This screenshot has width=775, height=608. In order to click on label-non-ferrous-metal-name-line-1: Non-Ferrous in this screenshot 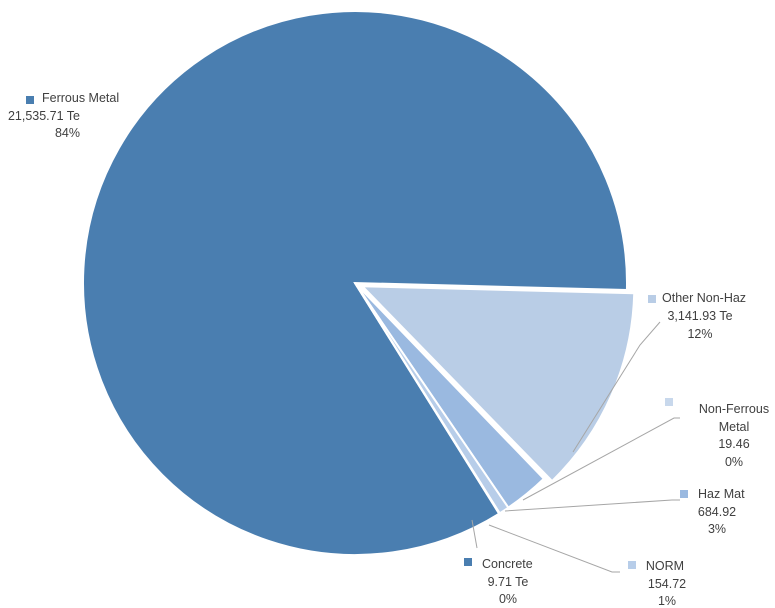, I will do `click(734, 409)`.